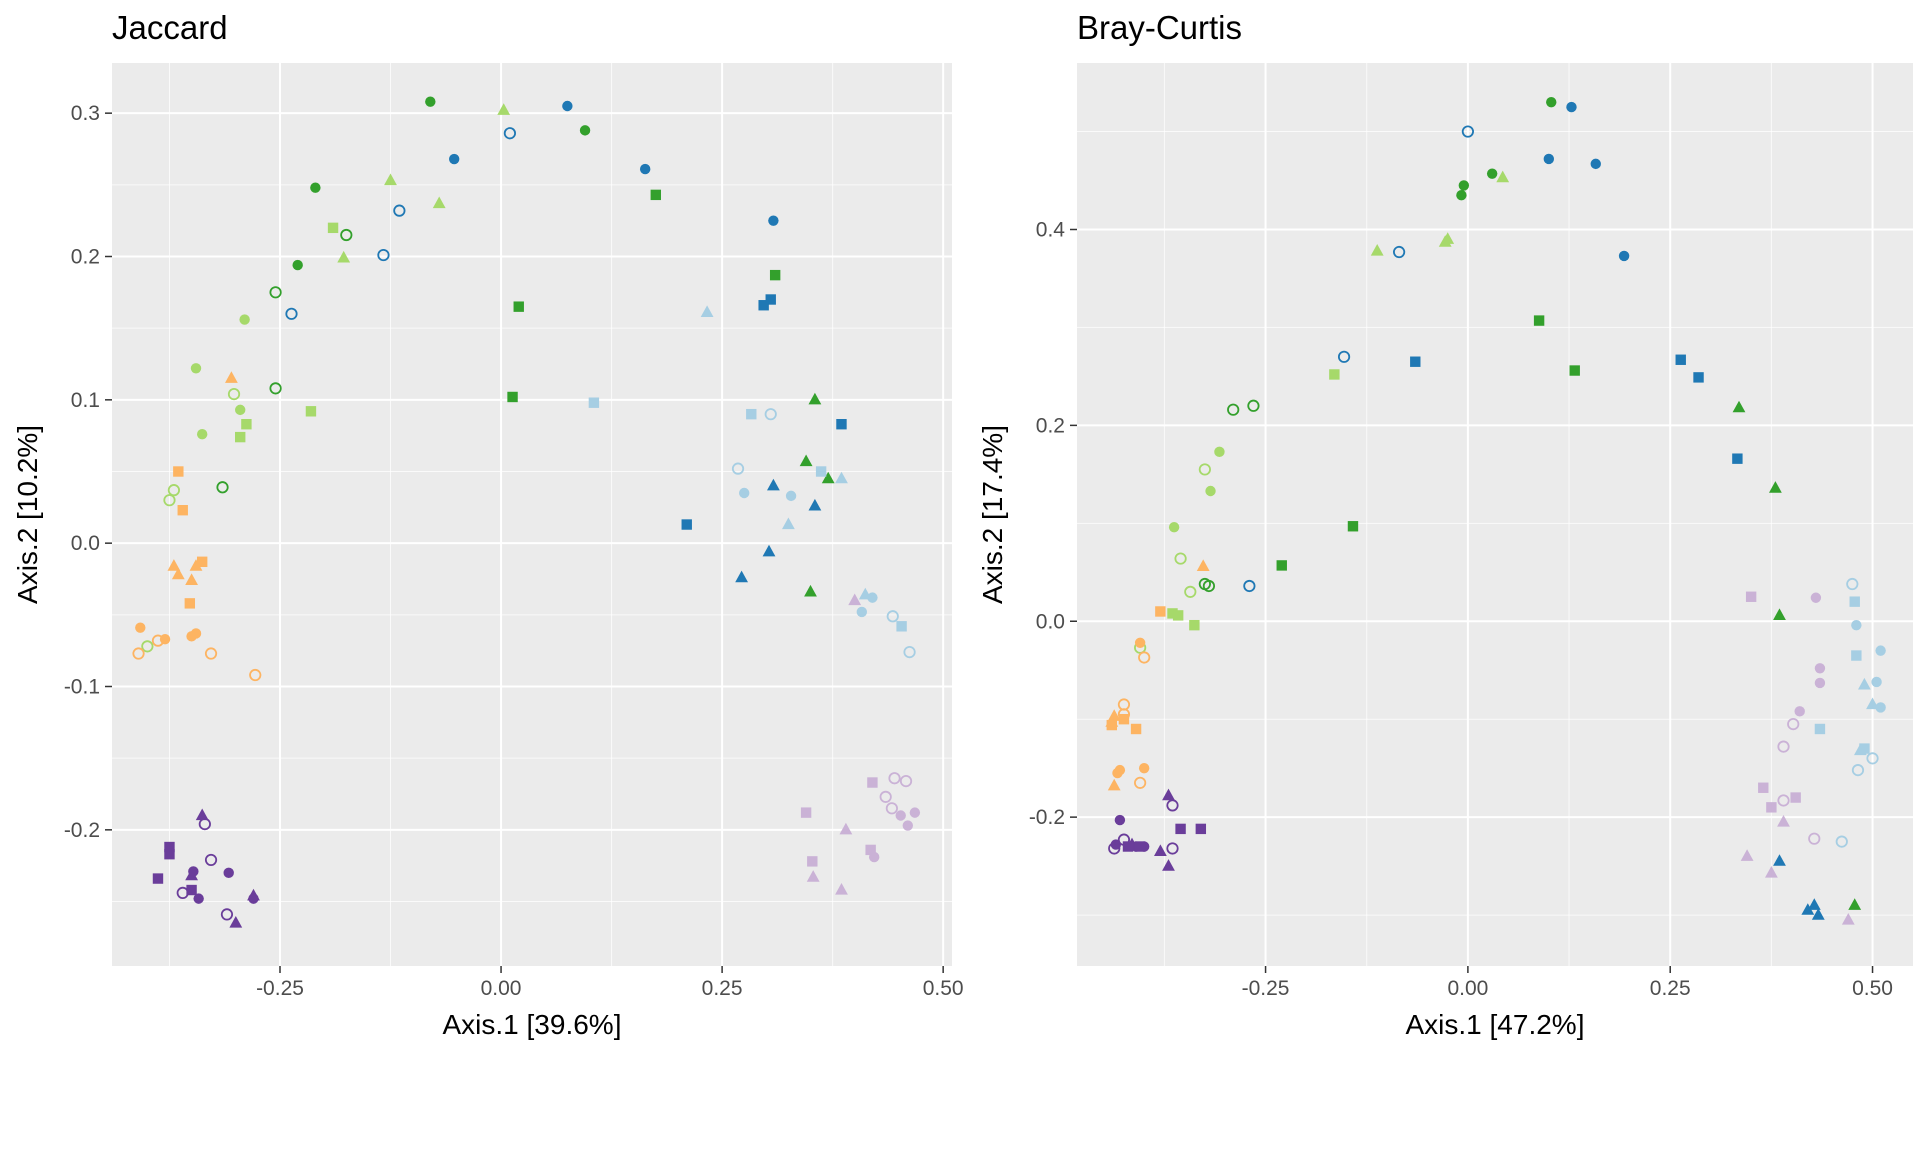  I want to click on bray-curtis-x-tick-label: -0.25, so click(1266, 988).